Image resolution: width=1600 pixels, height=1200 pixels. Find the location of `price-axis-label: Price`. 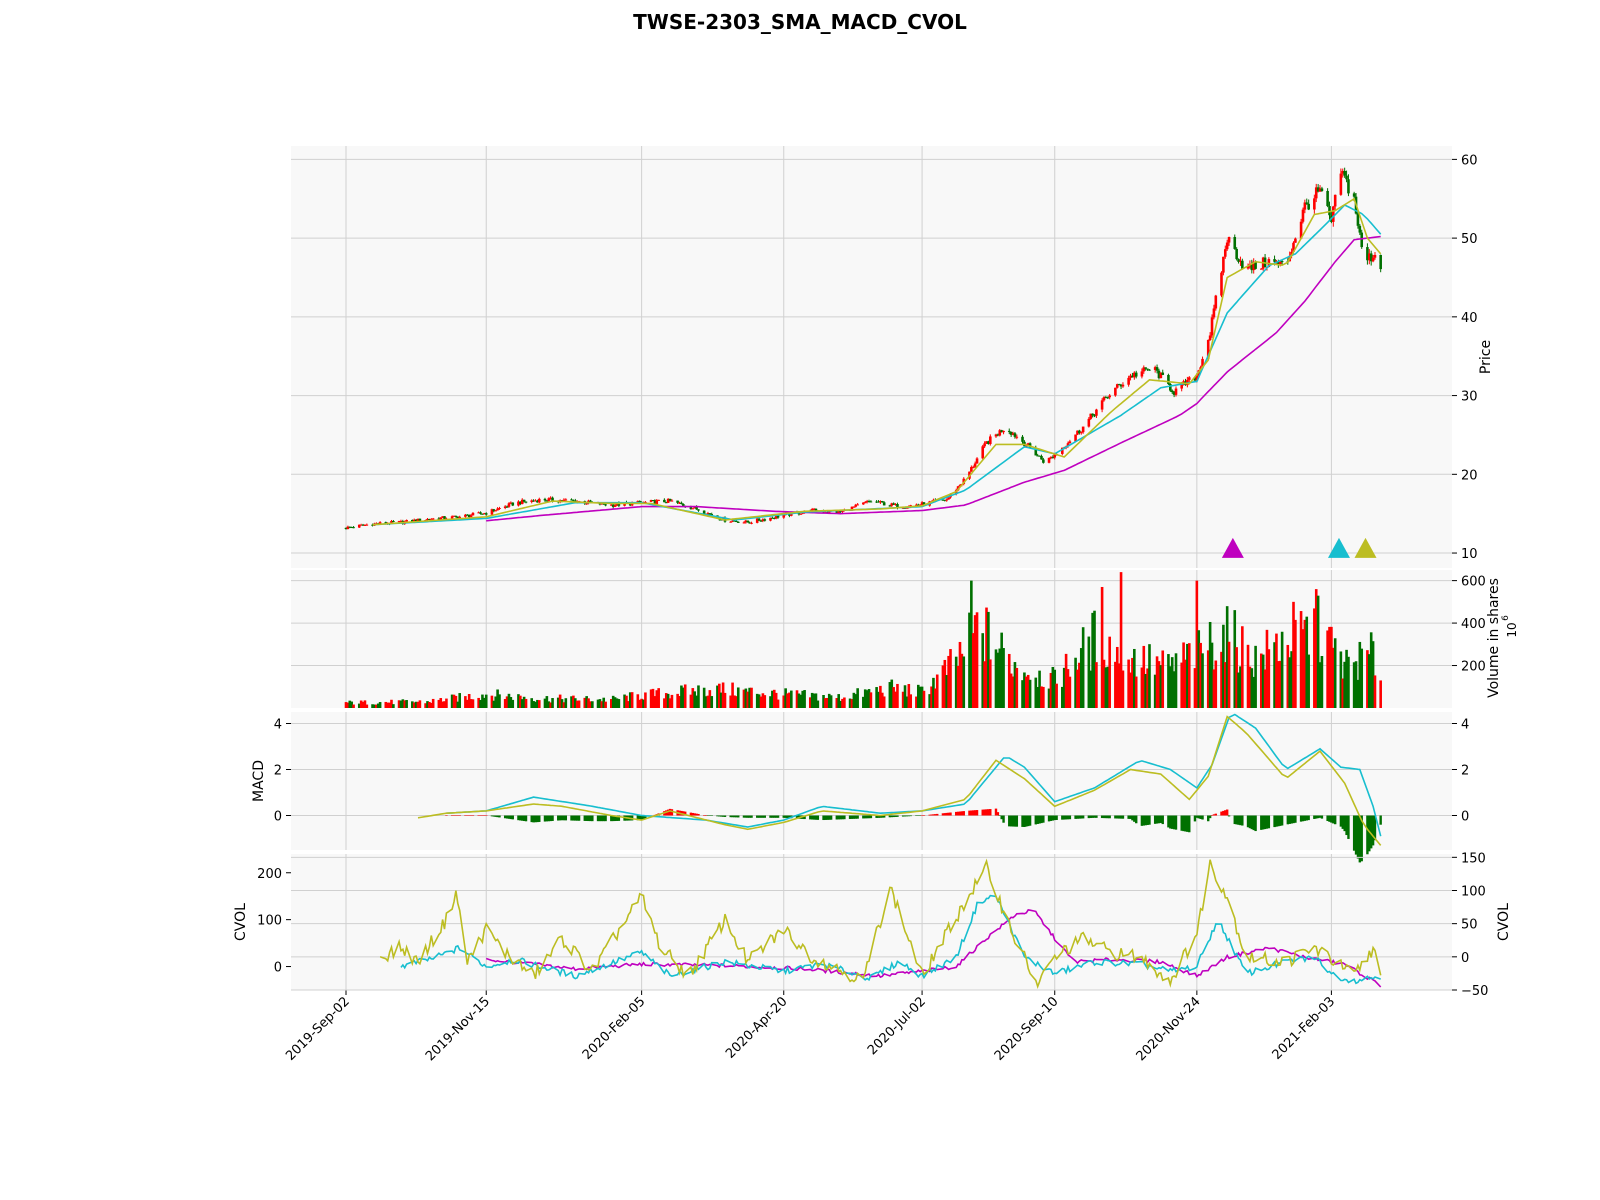

price-axis-label: Price is located at coordinates (1486, 357).